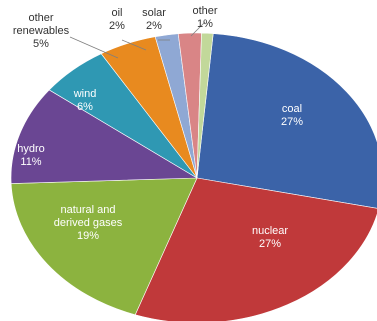  What do you see at coordinates (154, 19) in the screenshot?
I see `slice-label-solar: solar 2%` at bounding box center [154, 19].